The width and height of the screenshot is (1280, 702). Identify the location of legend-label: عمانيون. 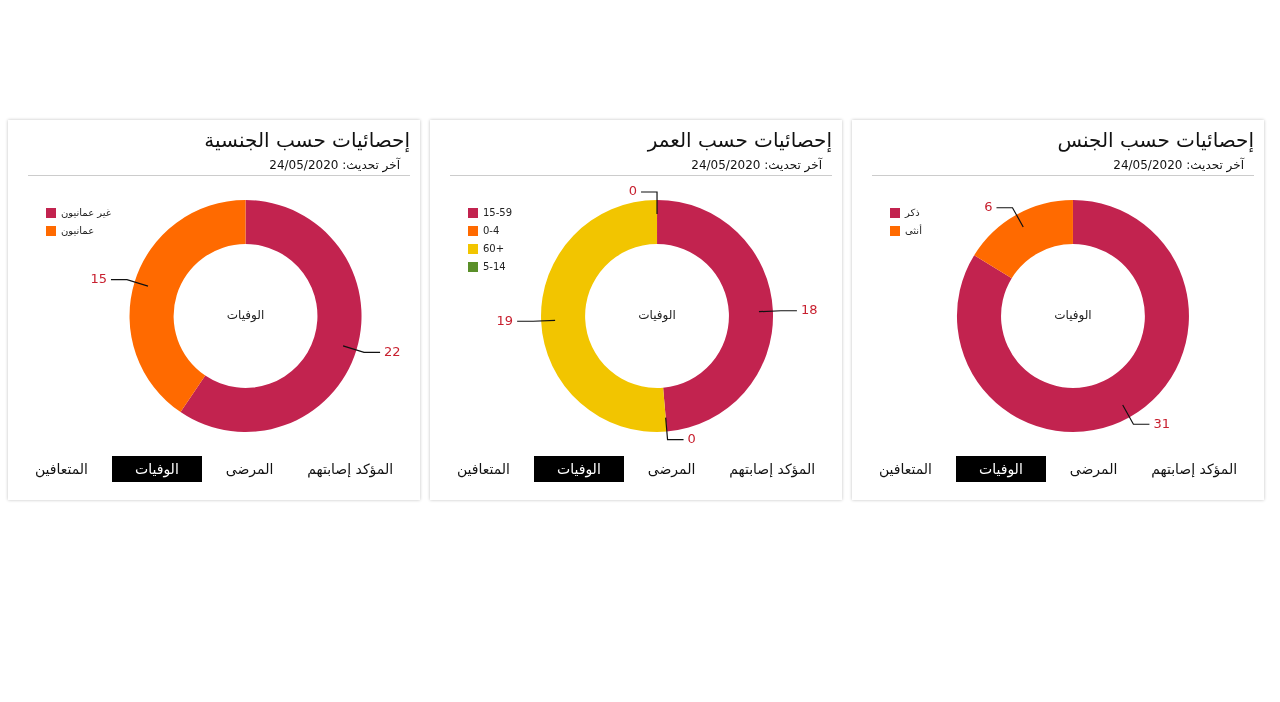
(78, 230).